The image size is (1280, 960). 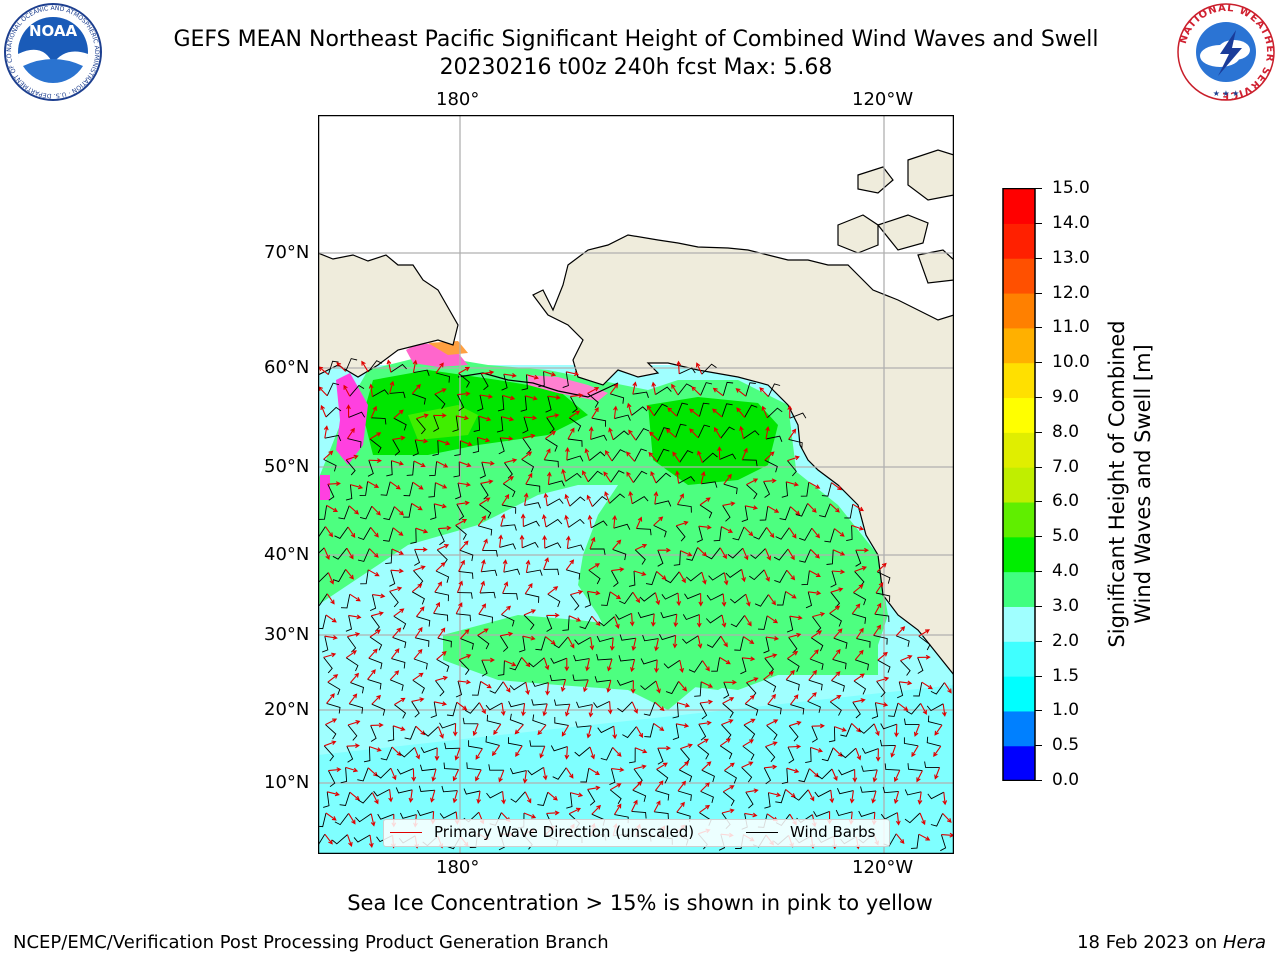 I want to click on colorbar-tick-label: 9.0, so click(x=1066, y=396).